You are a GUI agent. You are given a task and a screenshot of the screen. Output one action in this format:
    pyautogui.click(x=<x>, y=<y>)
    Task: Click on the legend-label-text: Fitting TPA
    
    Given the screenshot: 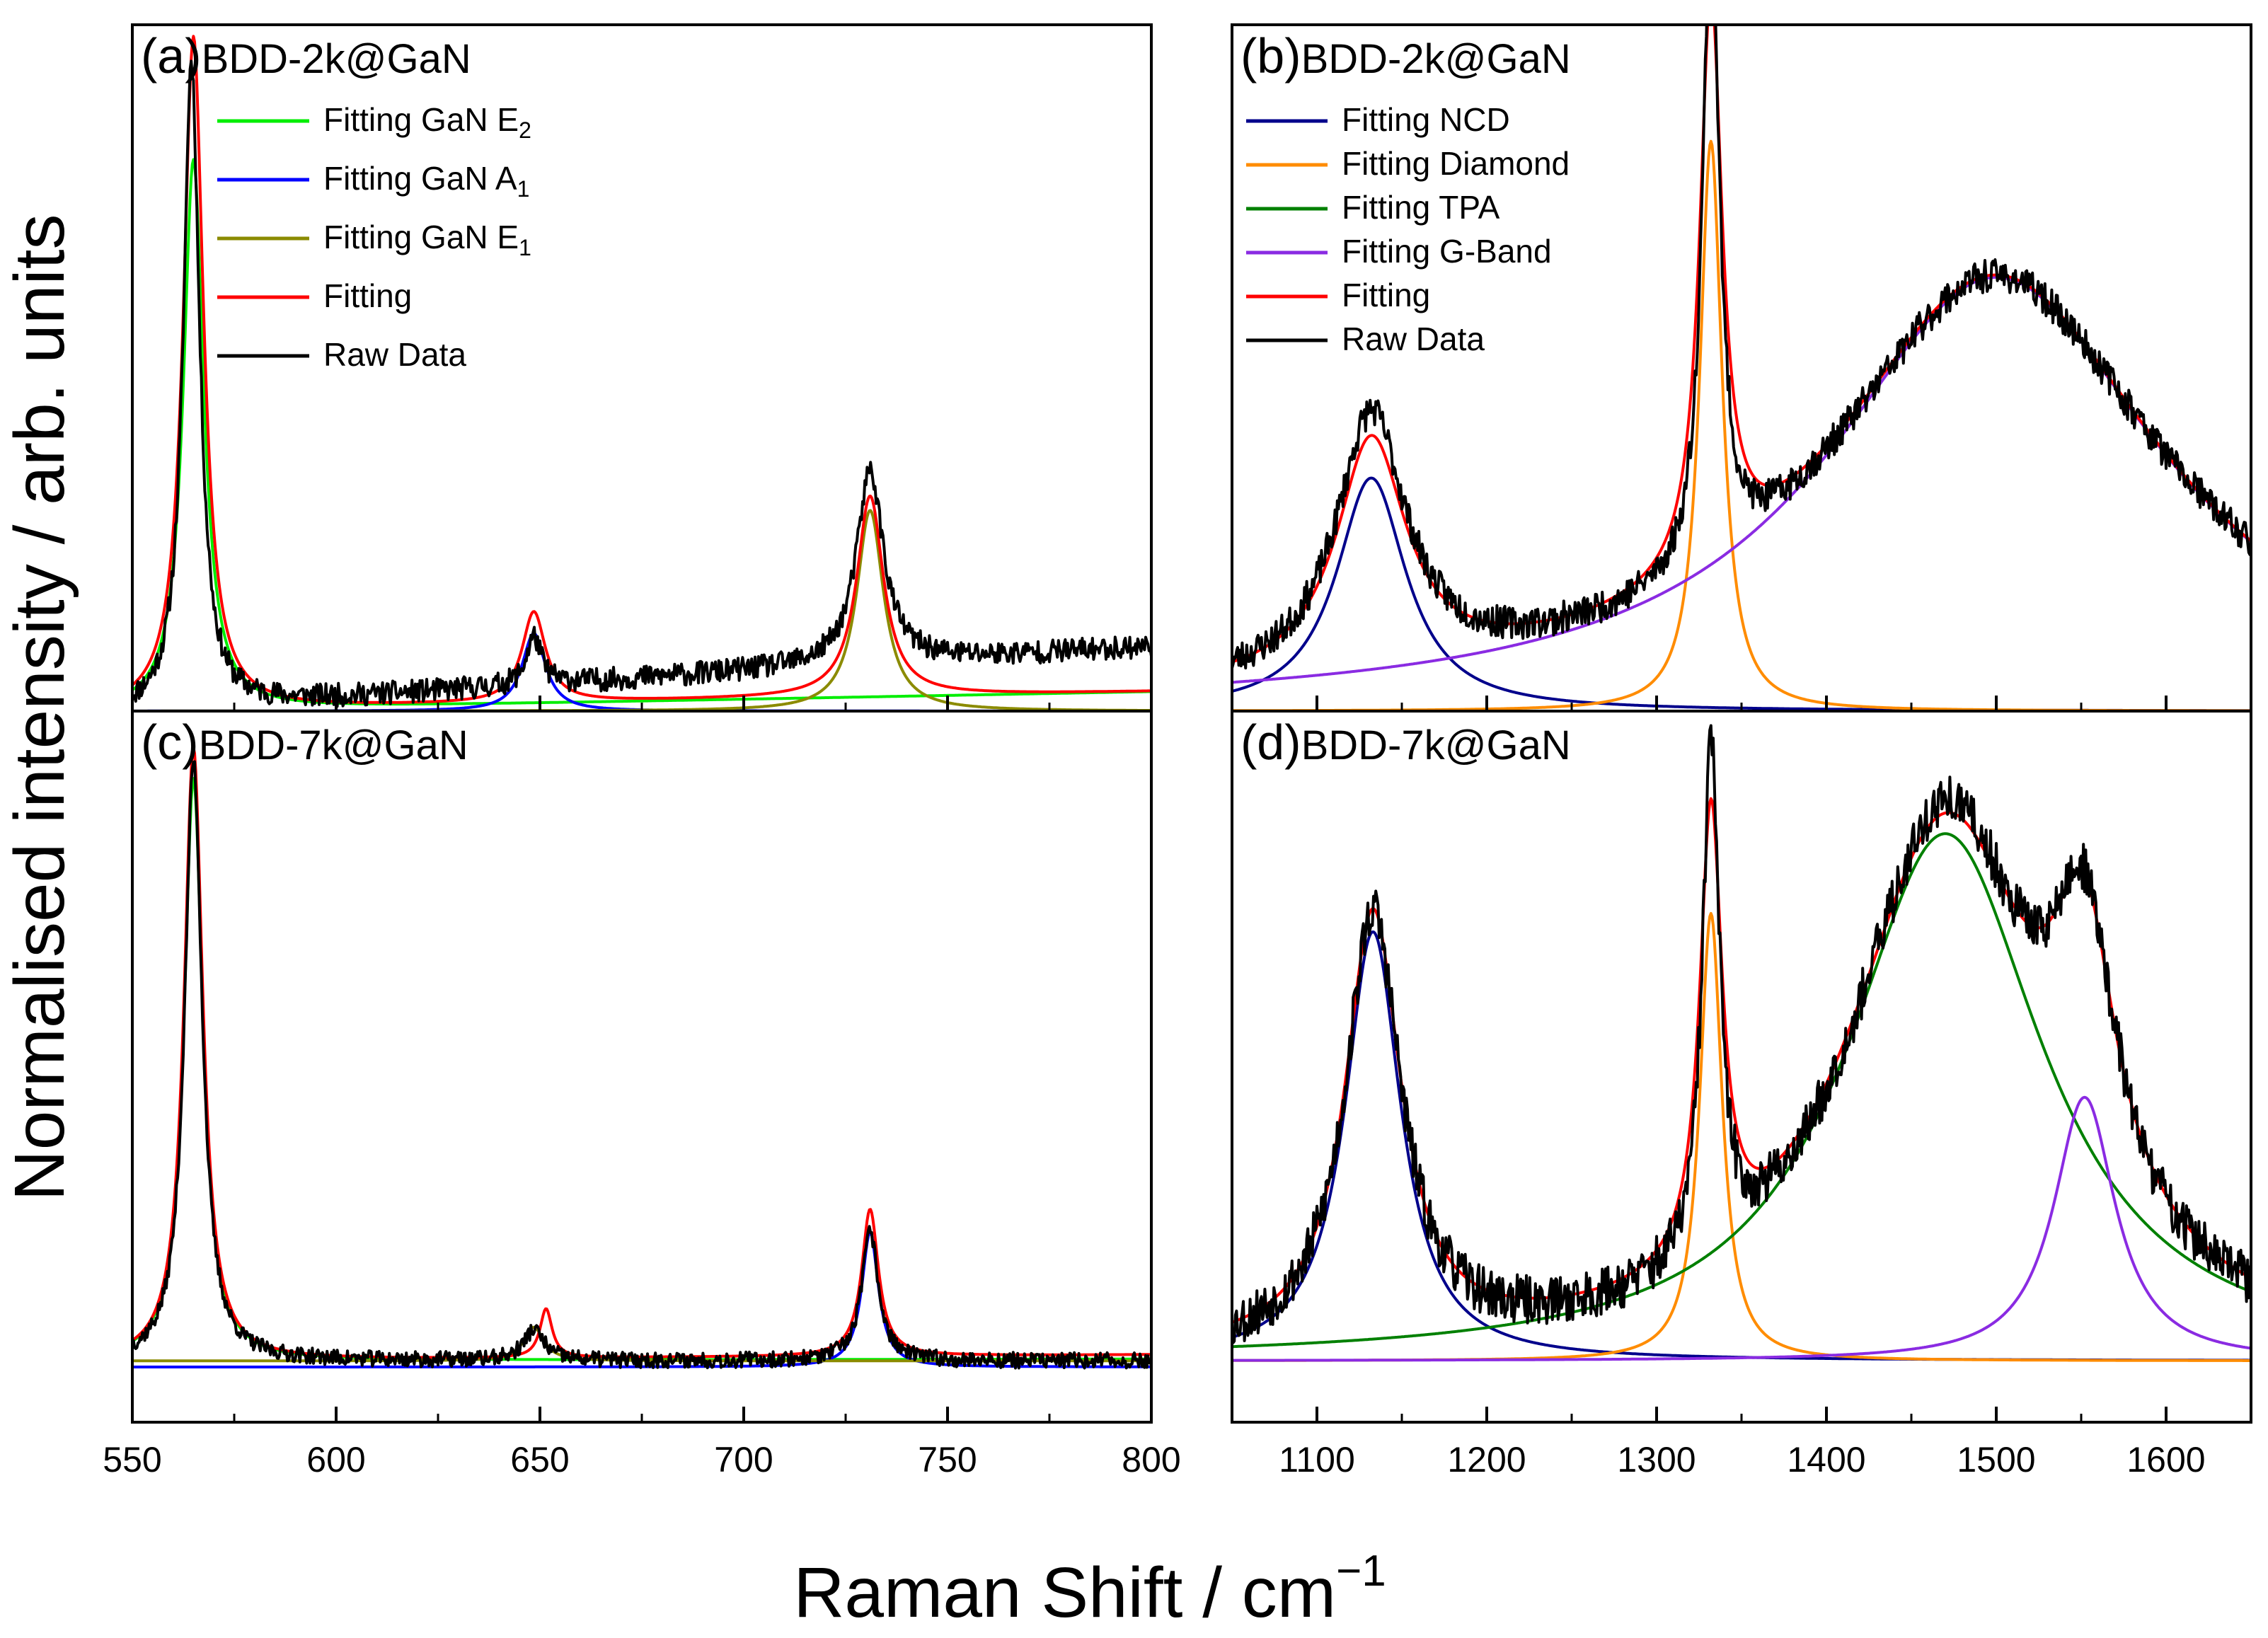 What is the action you would take?
    pyautogui.click(x=1421, y=207)
    